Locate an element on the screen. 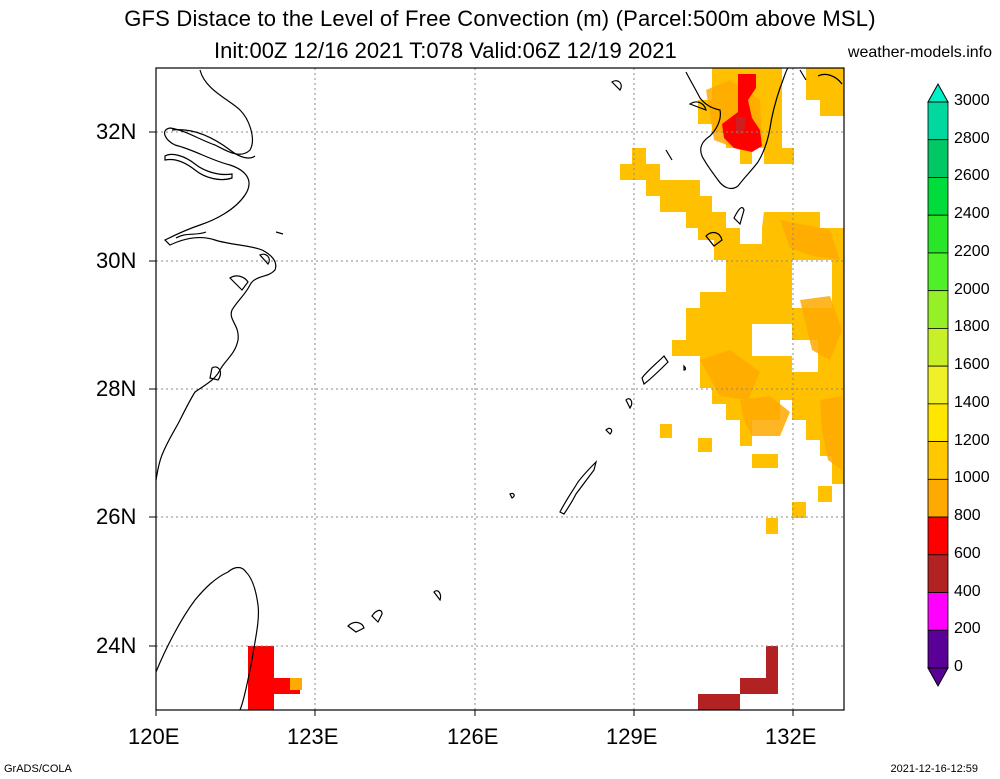 The width and height of the screenshot is (1000, 779). shading-dot4 is located at coordinates (825, 494).